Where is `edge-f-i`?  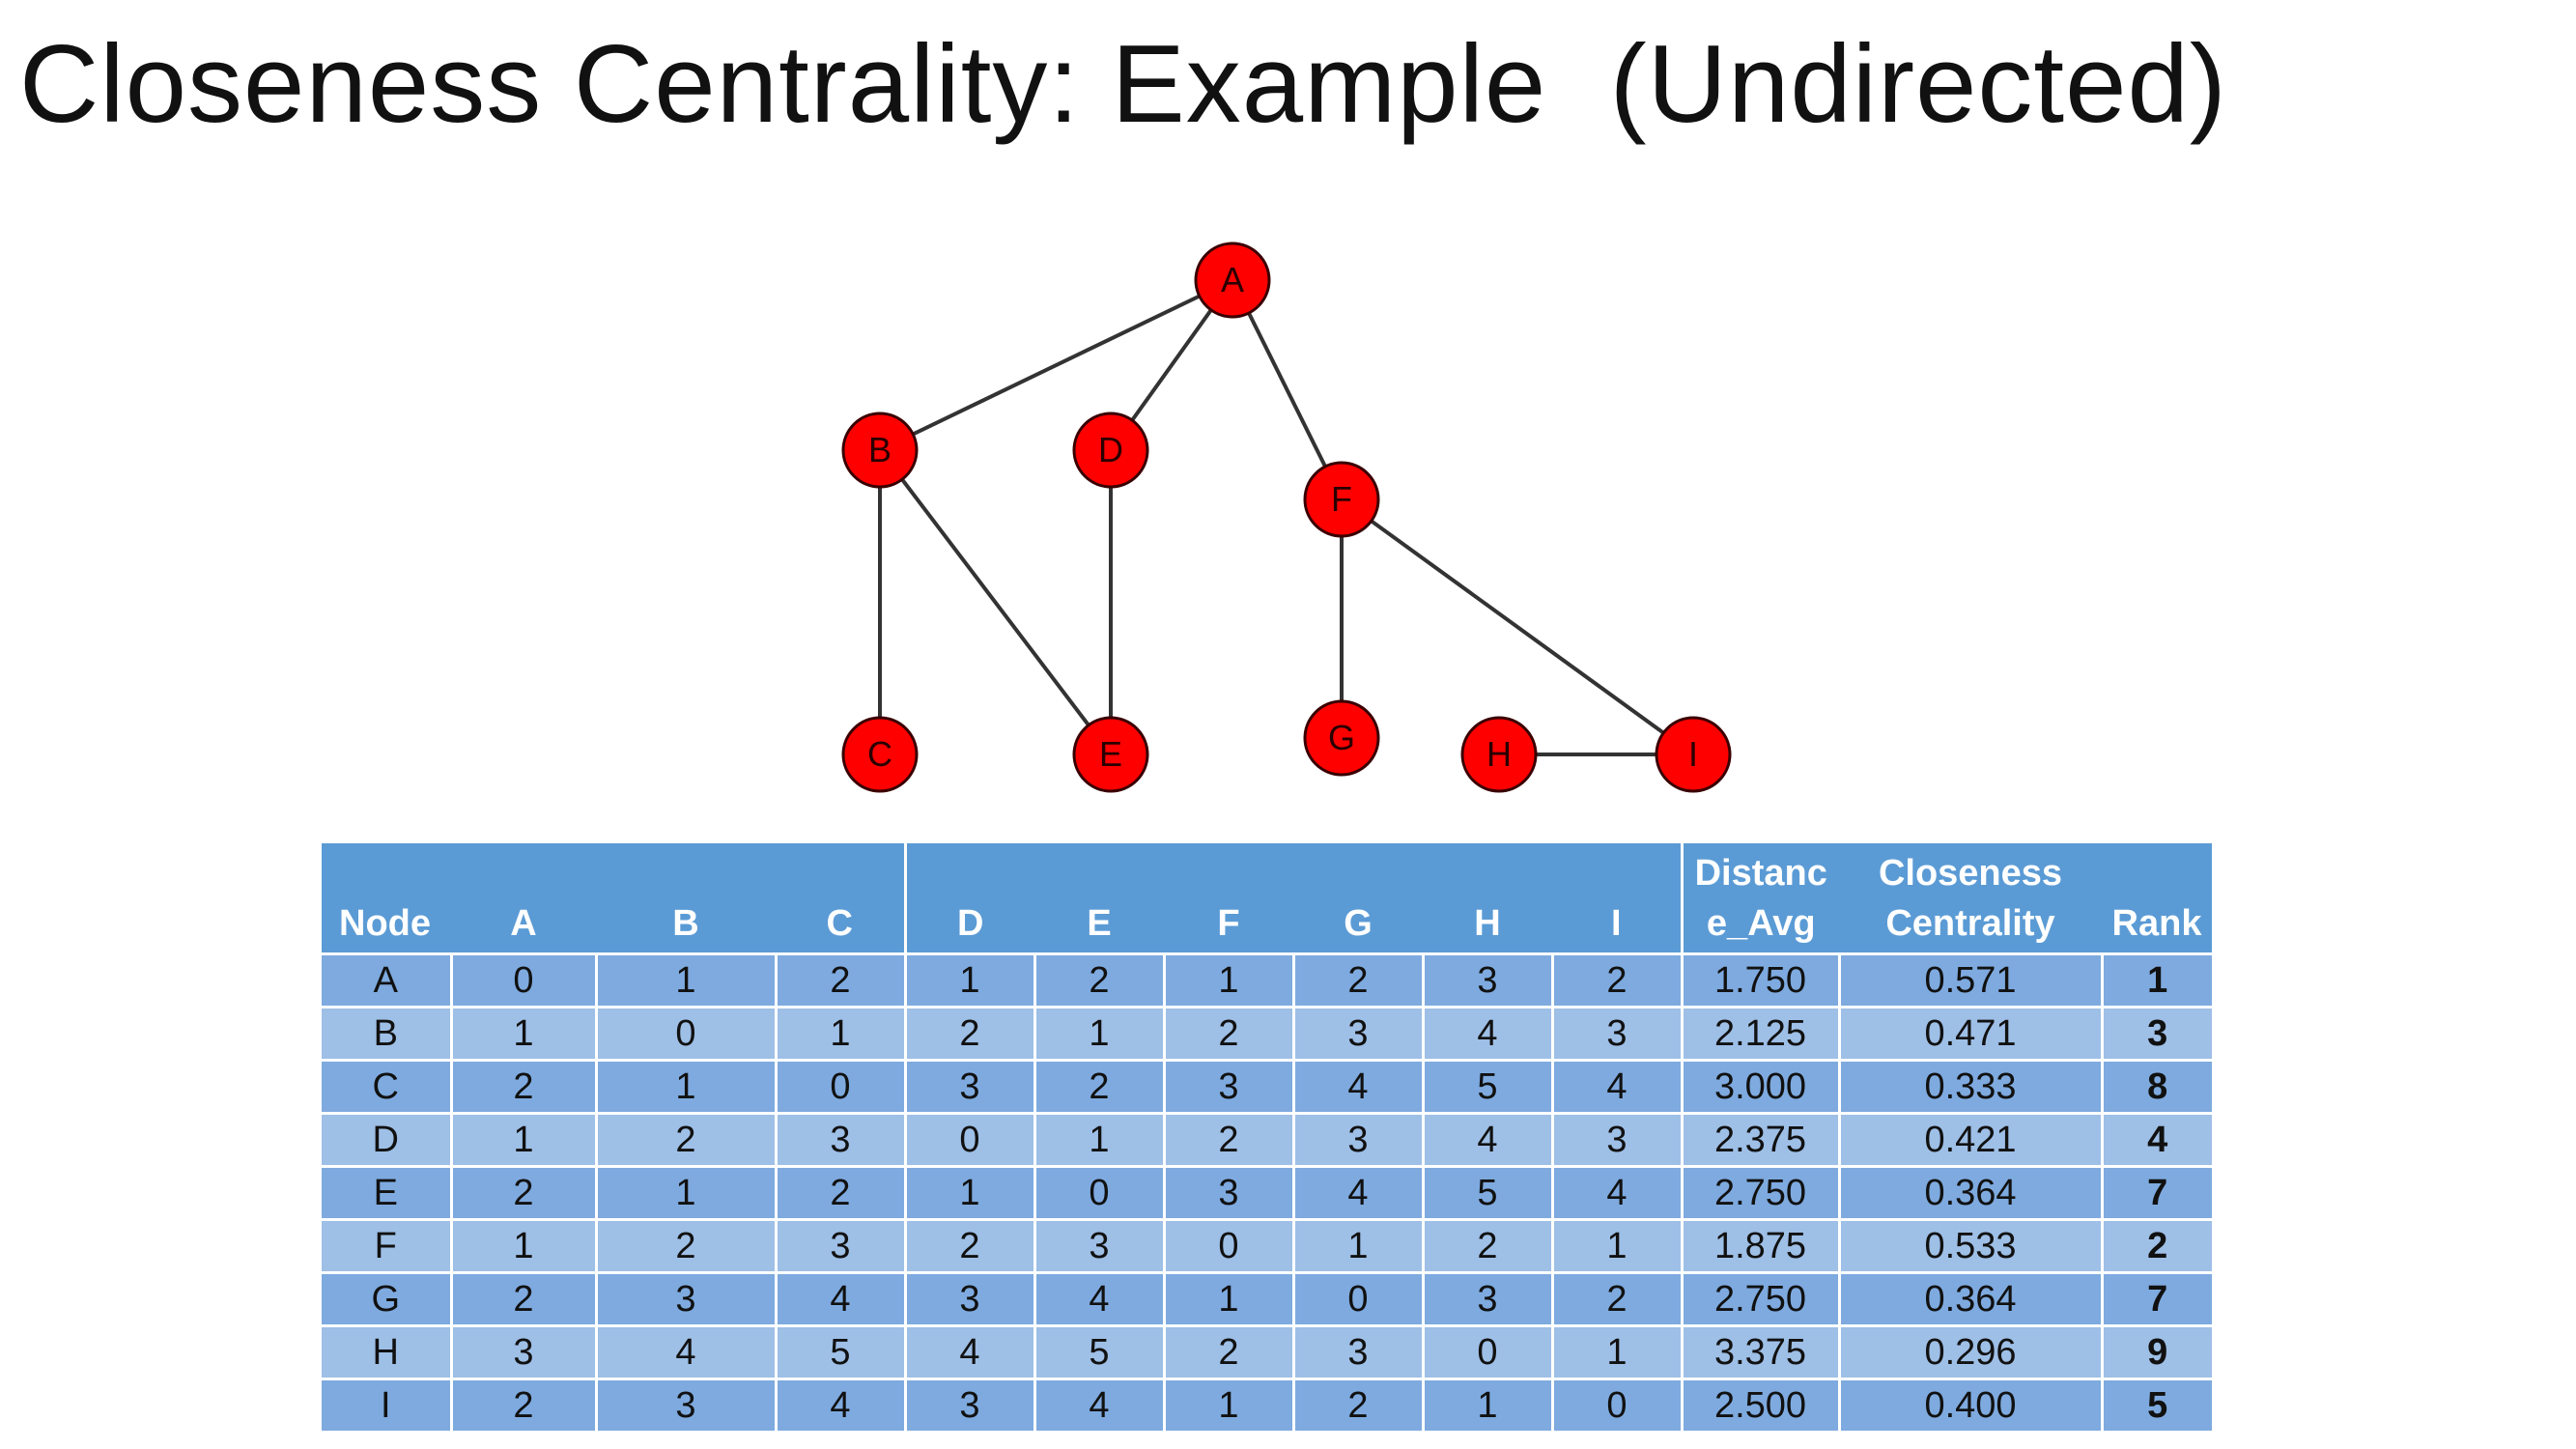
edge-f-i is located at coordinates (1517, 626).